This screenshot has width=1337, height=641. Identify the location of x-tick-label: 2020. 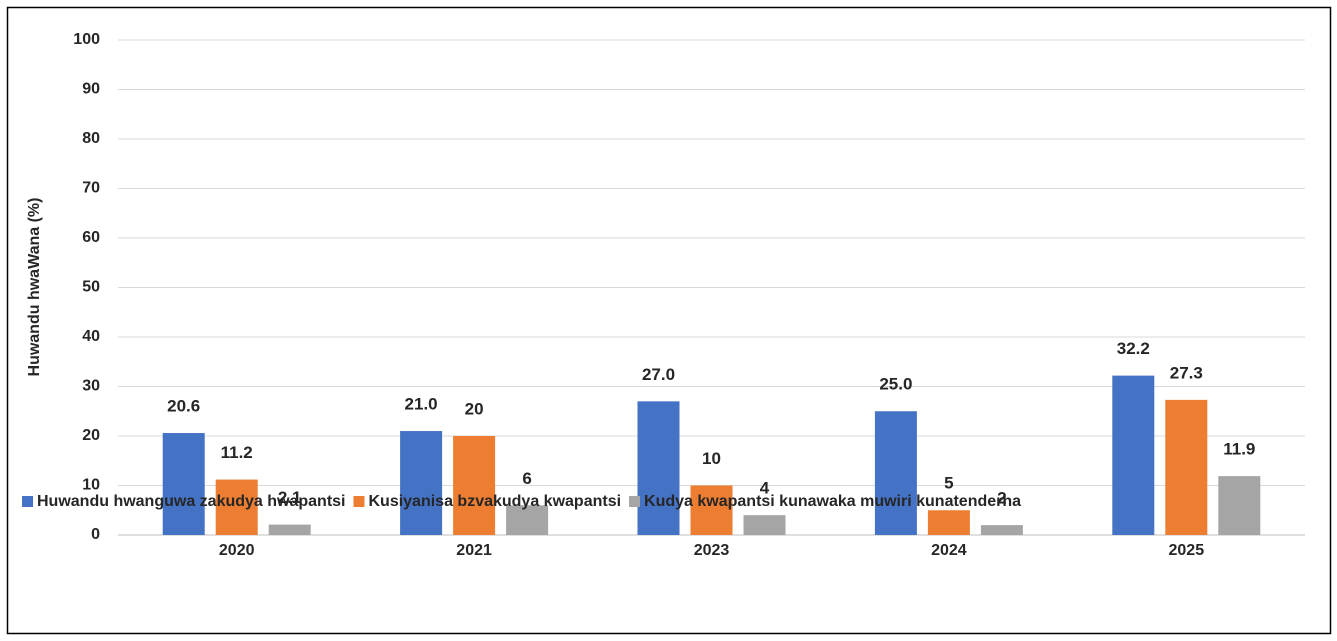
(237, 550).